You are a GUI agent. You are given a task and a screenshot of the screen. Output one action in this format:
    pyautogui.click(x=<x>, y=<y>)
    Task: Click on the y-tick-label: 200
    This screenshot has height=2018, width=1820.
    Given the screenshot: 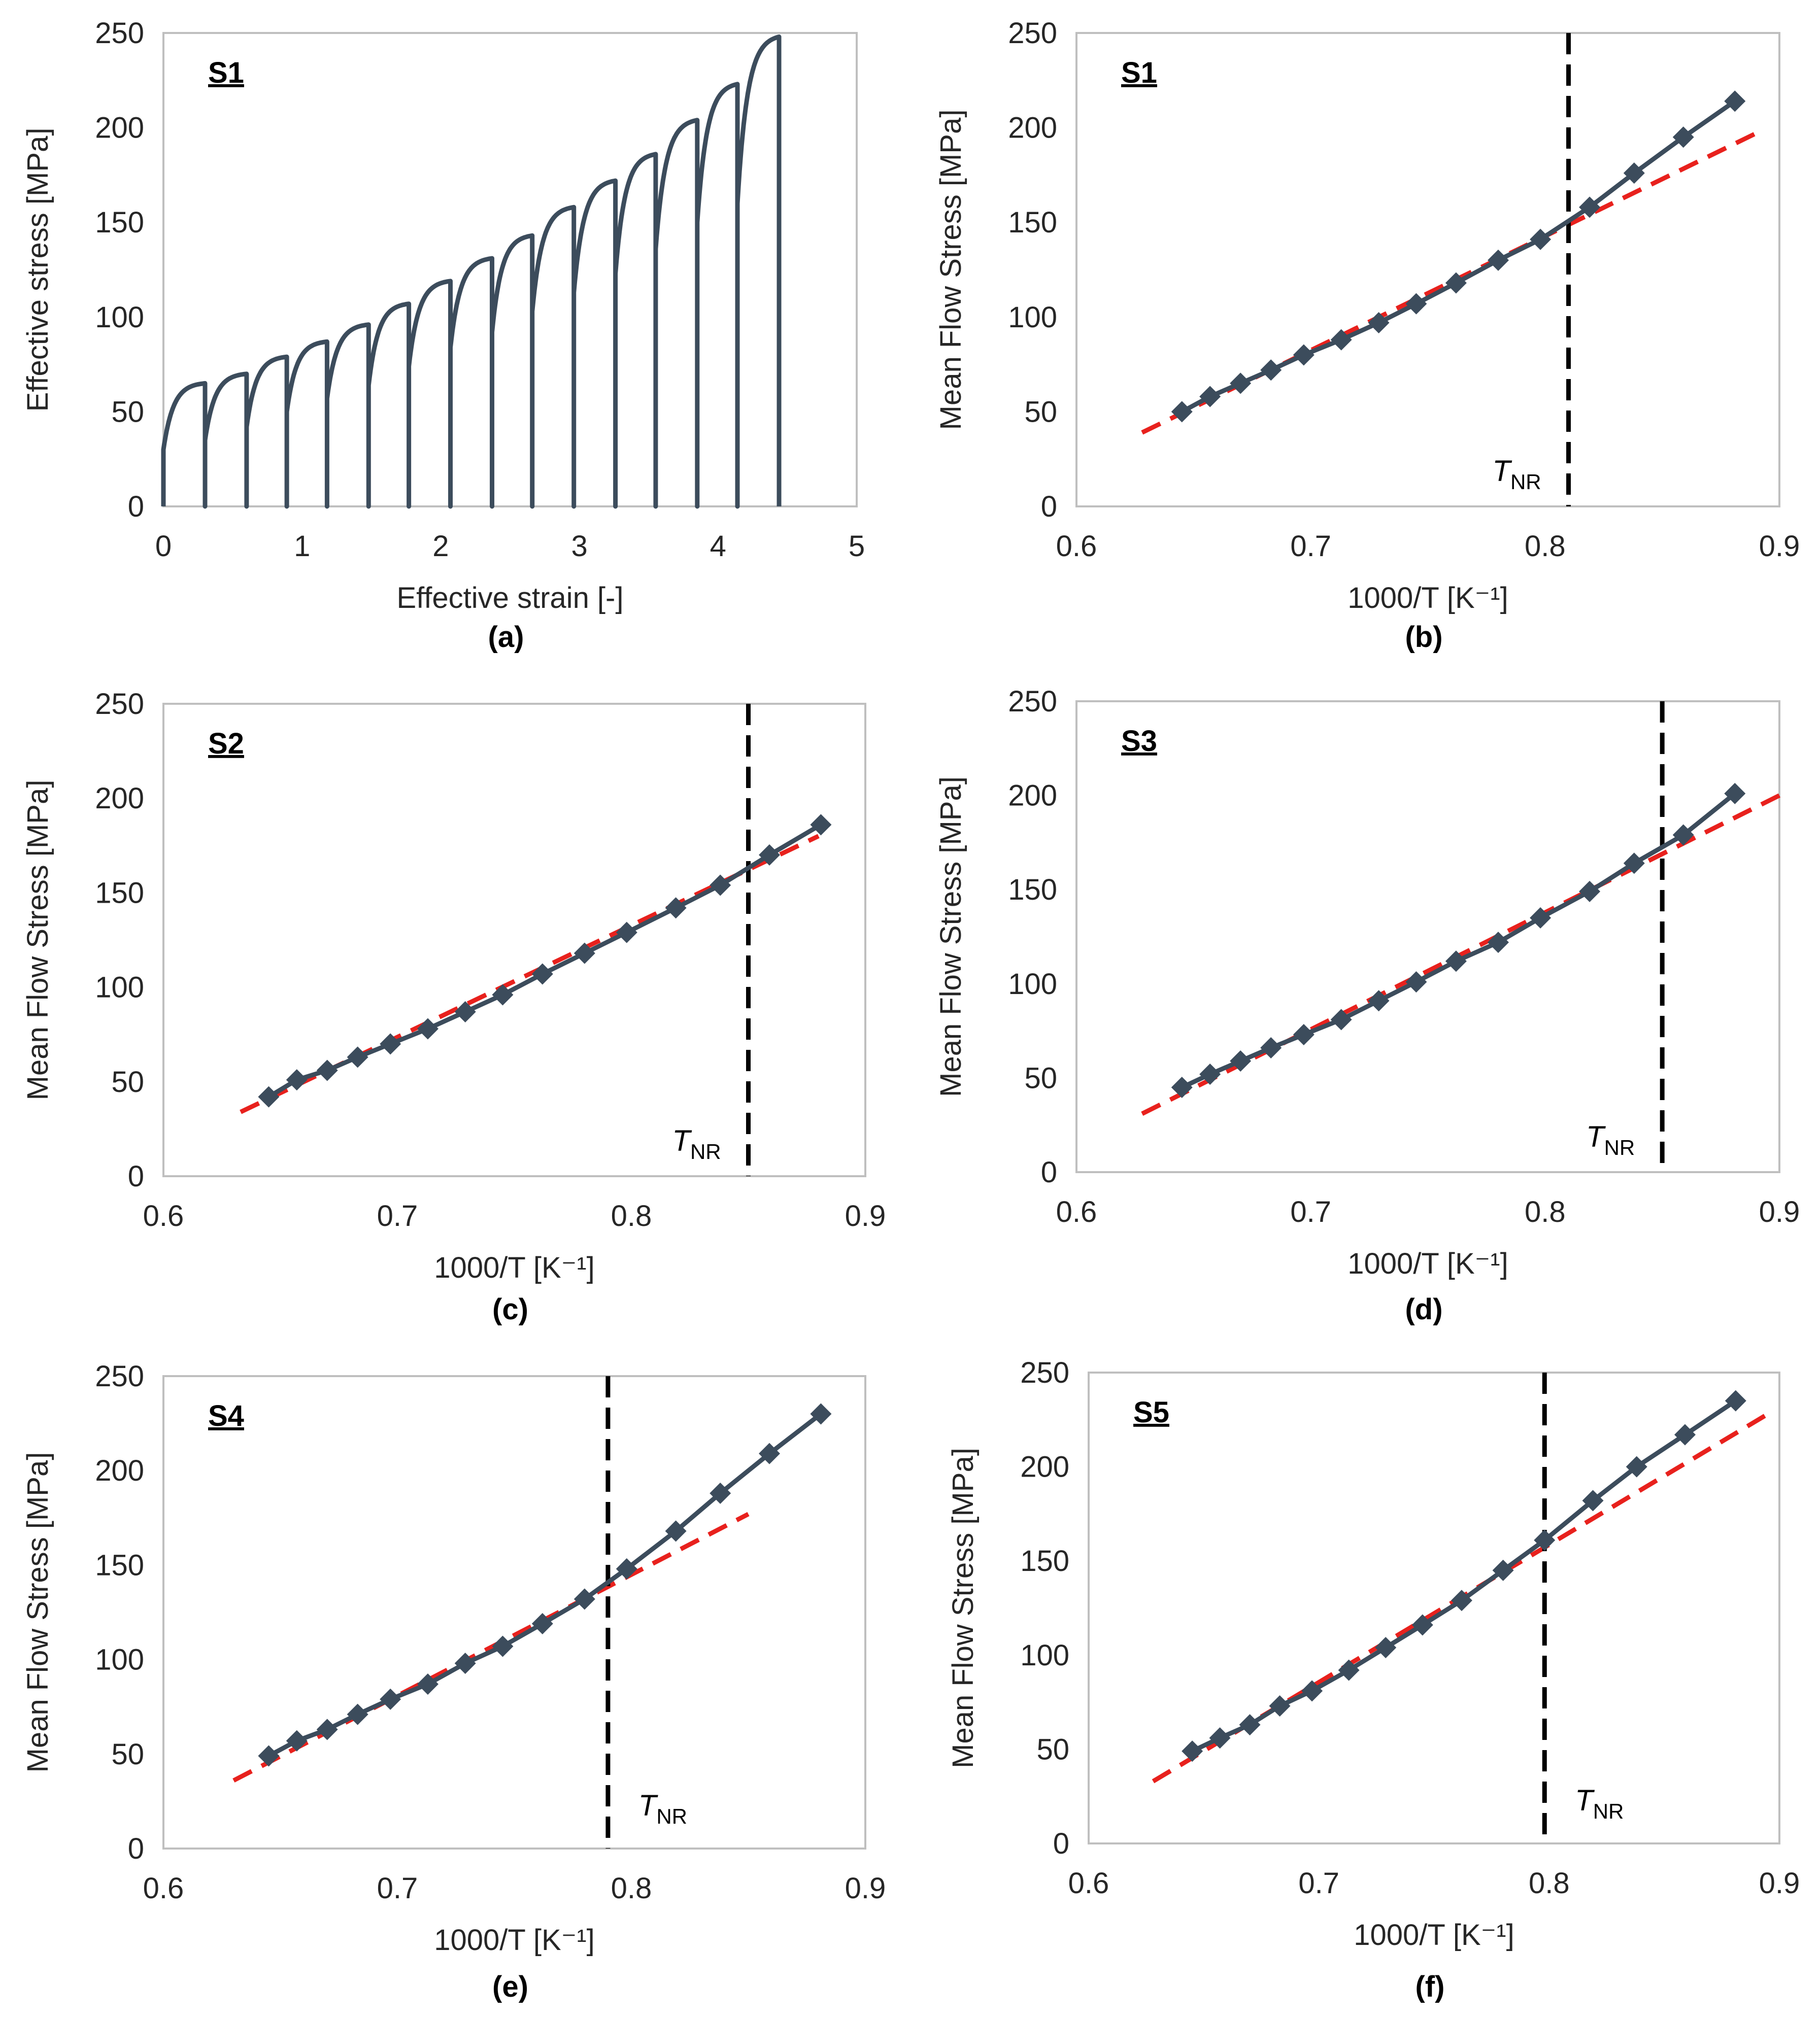 What is the action you would take?
    pyautogui.click(x=1032, y=795)
    